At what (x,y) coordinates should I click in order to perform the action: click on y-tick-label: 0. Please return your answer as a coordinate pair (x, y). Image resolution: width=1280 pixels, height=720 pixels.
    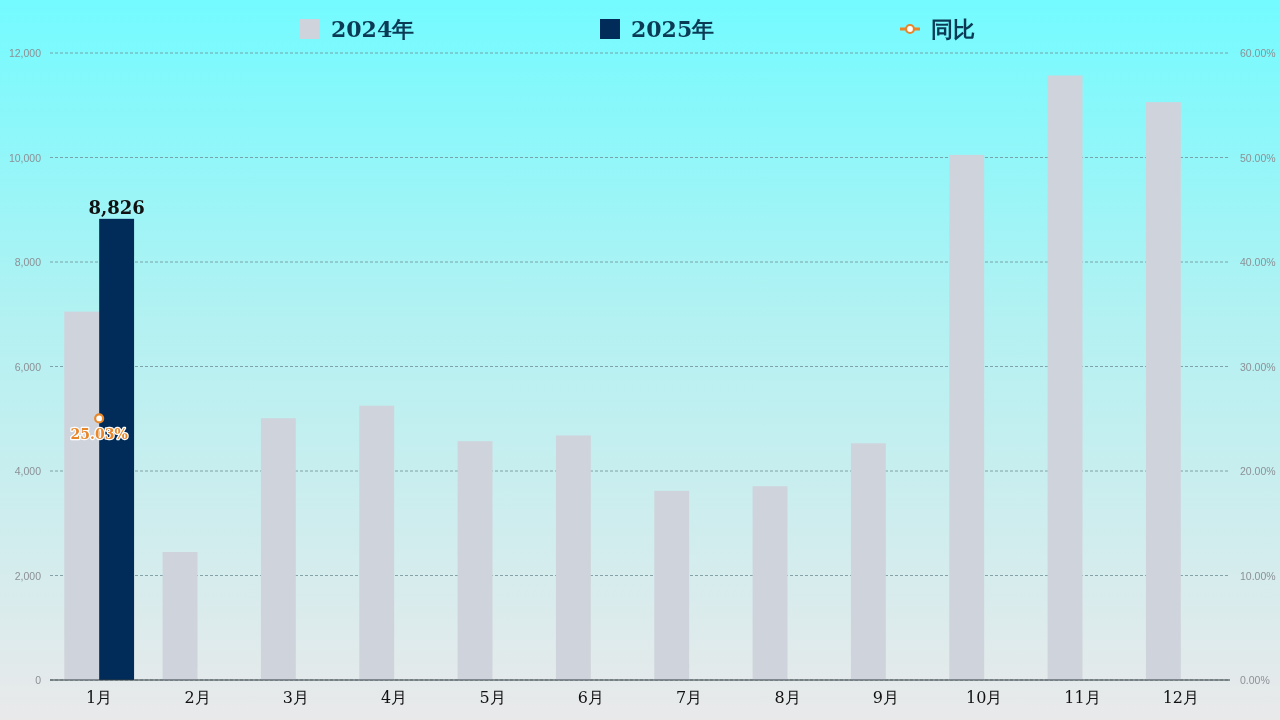
    Looking at the image, I should click on (38, 680).